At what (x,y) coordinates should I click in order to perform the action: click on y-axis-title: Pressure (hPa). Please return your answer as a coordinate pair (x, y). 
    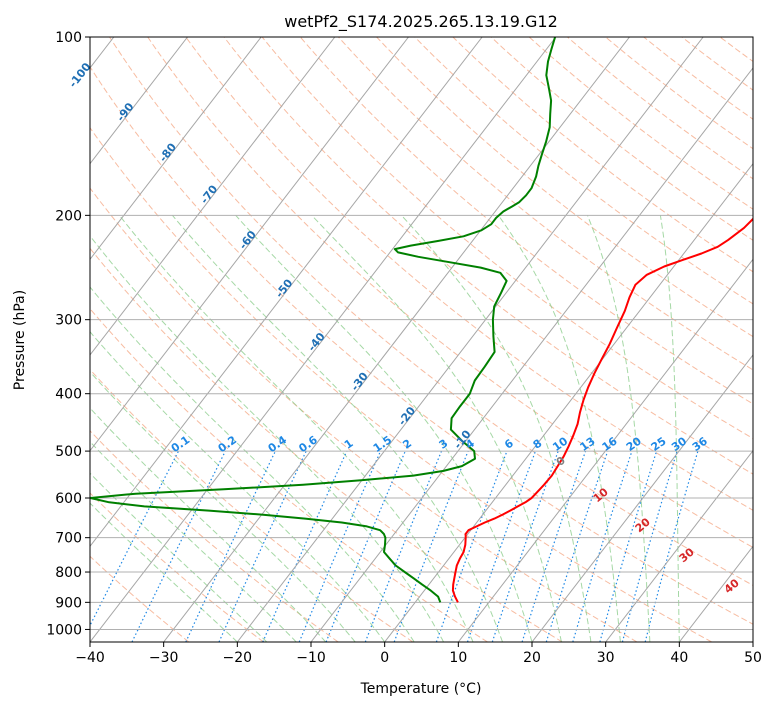
    Looking at the image, I should click on (20, 340).